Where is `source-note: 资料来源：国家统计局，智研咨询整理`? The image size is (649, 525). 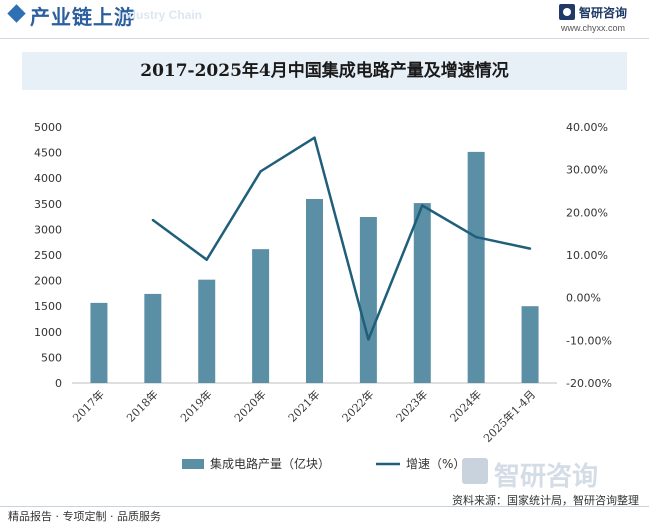
source-note: 资料来源：国家统计局，智研咨询整理 is located at coordinates (545, 500).